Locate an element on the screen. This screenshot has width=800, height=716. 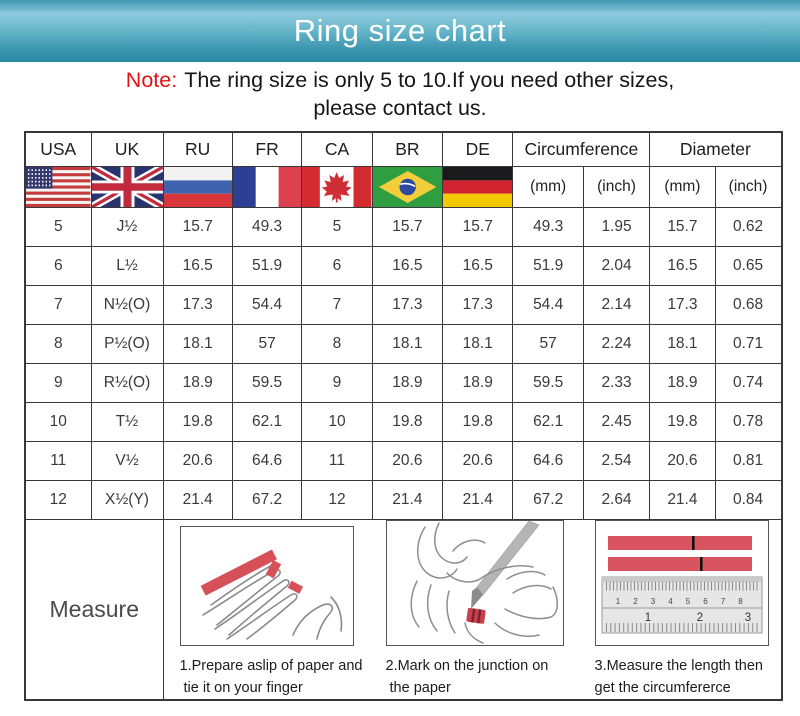
cell-uk: J½ is located at coordinates (127, 227).